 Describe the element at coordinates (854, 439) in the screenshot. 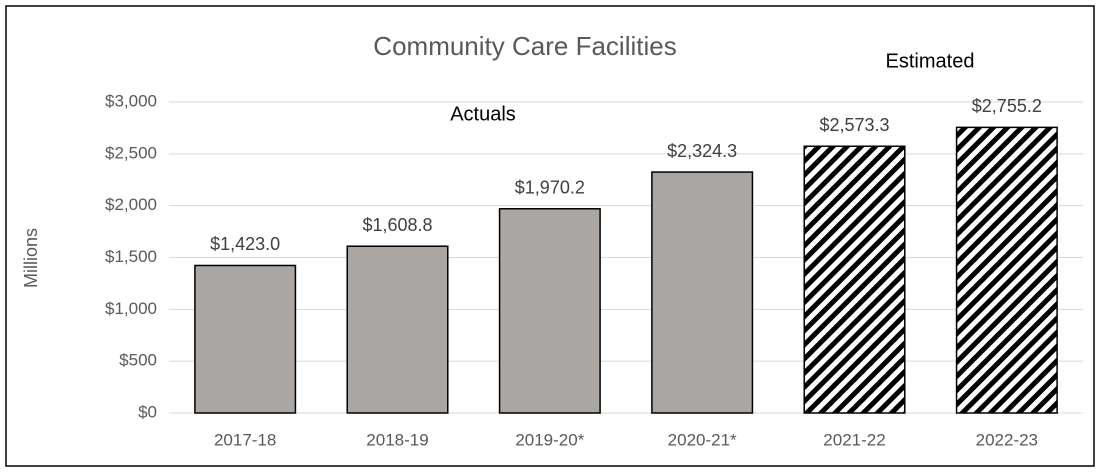

I see `x-tick-label: 2021-22` at that location.